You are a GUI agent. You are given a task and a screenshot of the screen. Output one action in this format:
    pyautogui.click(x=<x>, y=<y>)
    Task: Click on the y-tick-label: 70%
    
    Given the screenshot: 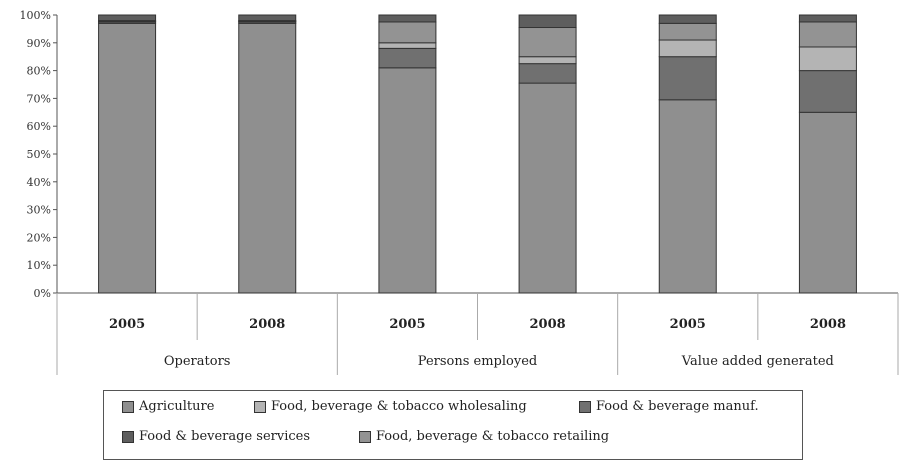 What is the action you would take?
    pyautogui.click(x=39, y=98)
    